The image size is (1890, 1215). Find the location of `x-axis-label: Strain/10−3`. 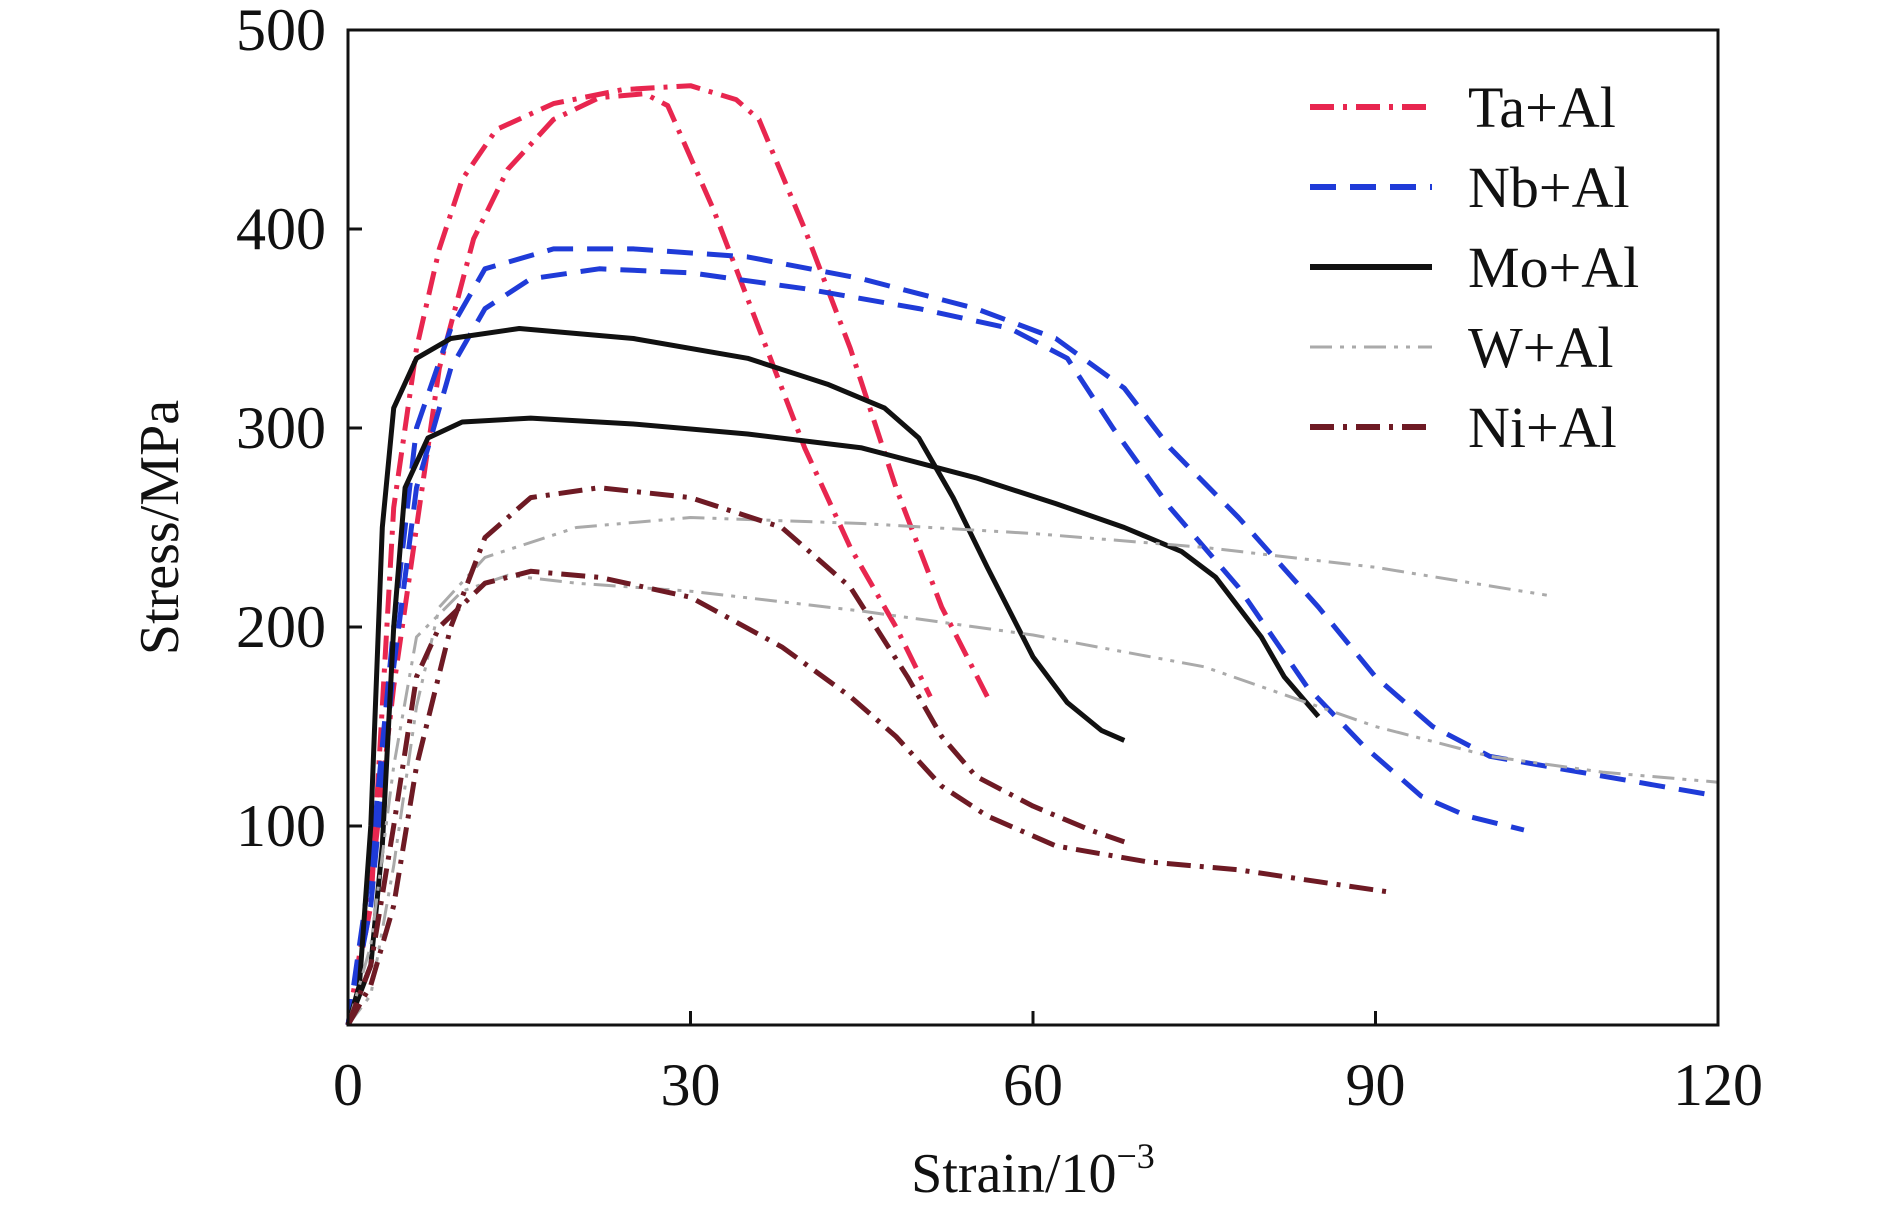

x-axis-label: Strain/10−3 is located at coordinates (1033, 1170).